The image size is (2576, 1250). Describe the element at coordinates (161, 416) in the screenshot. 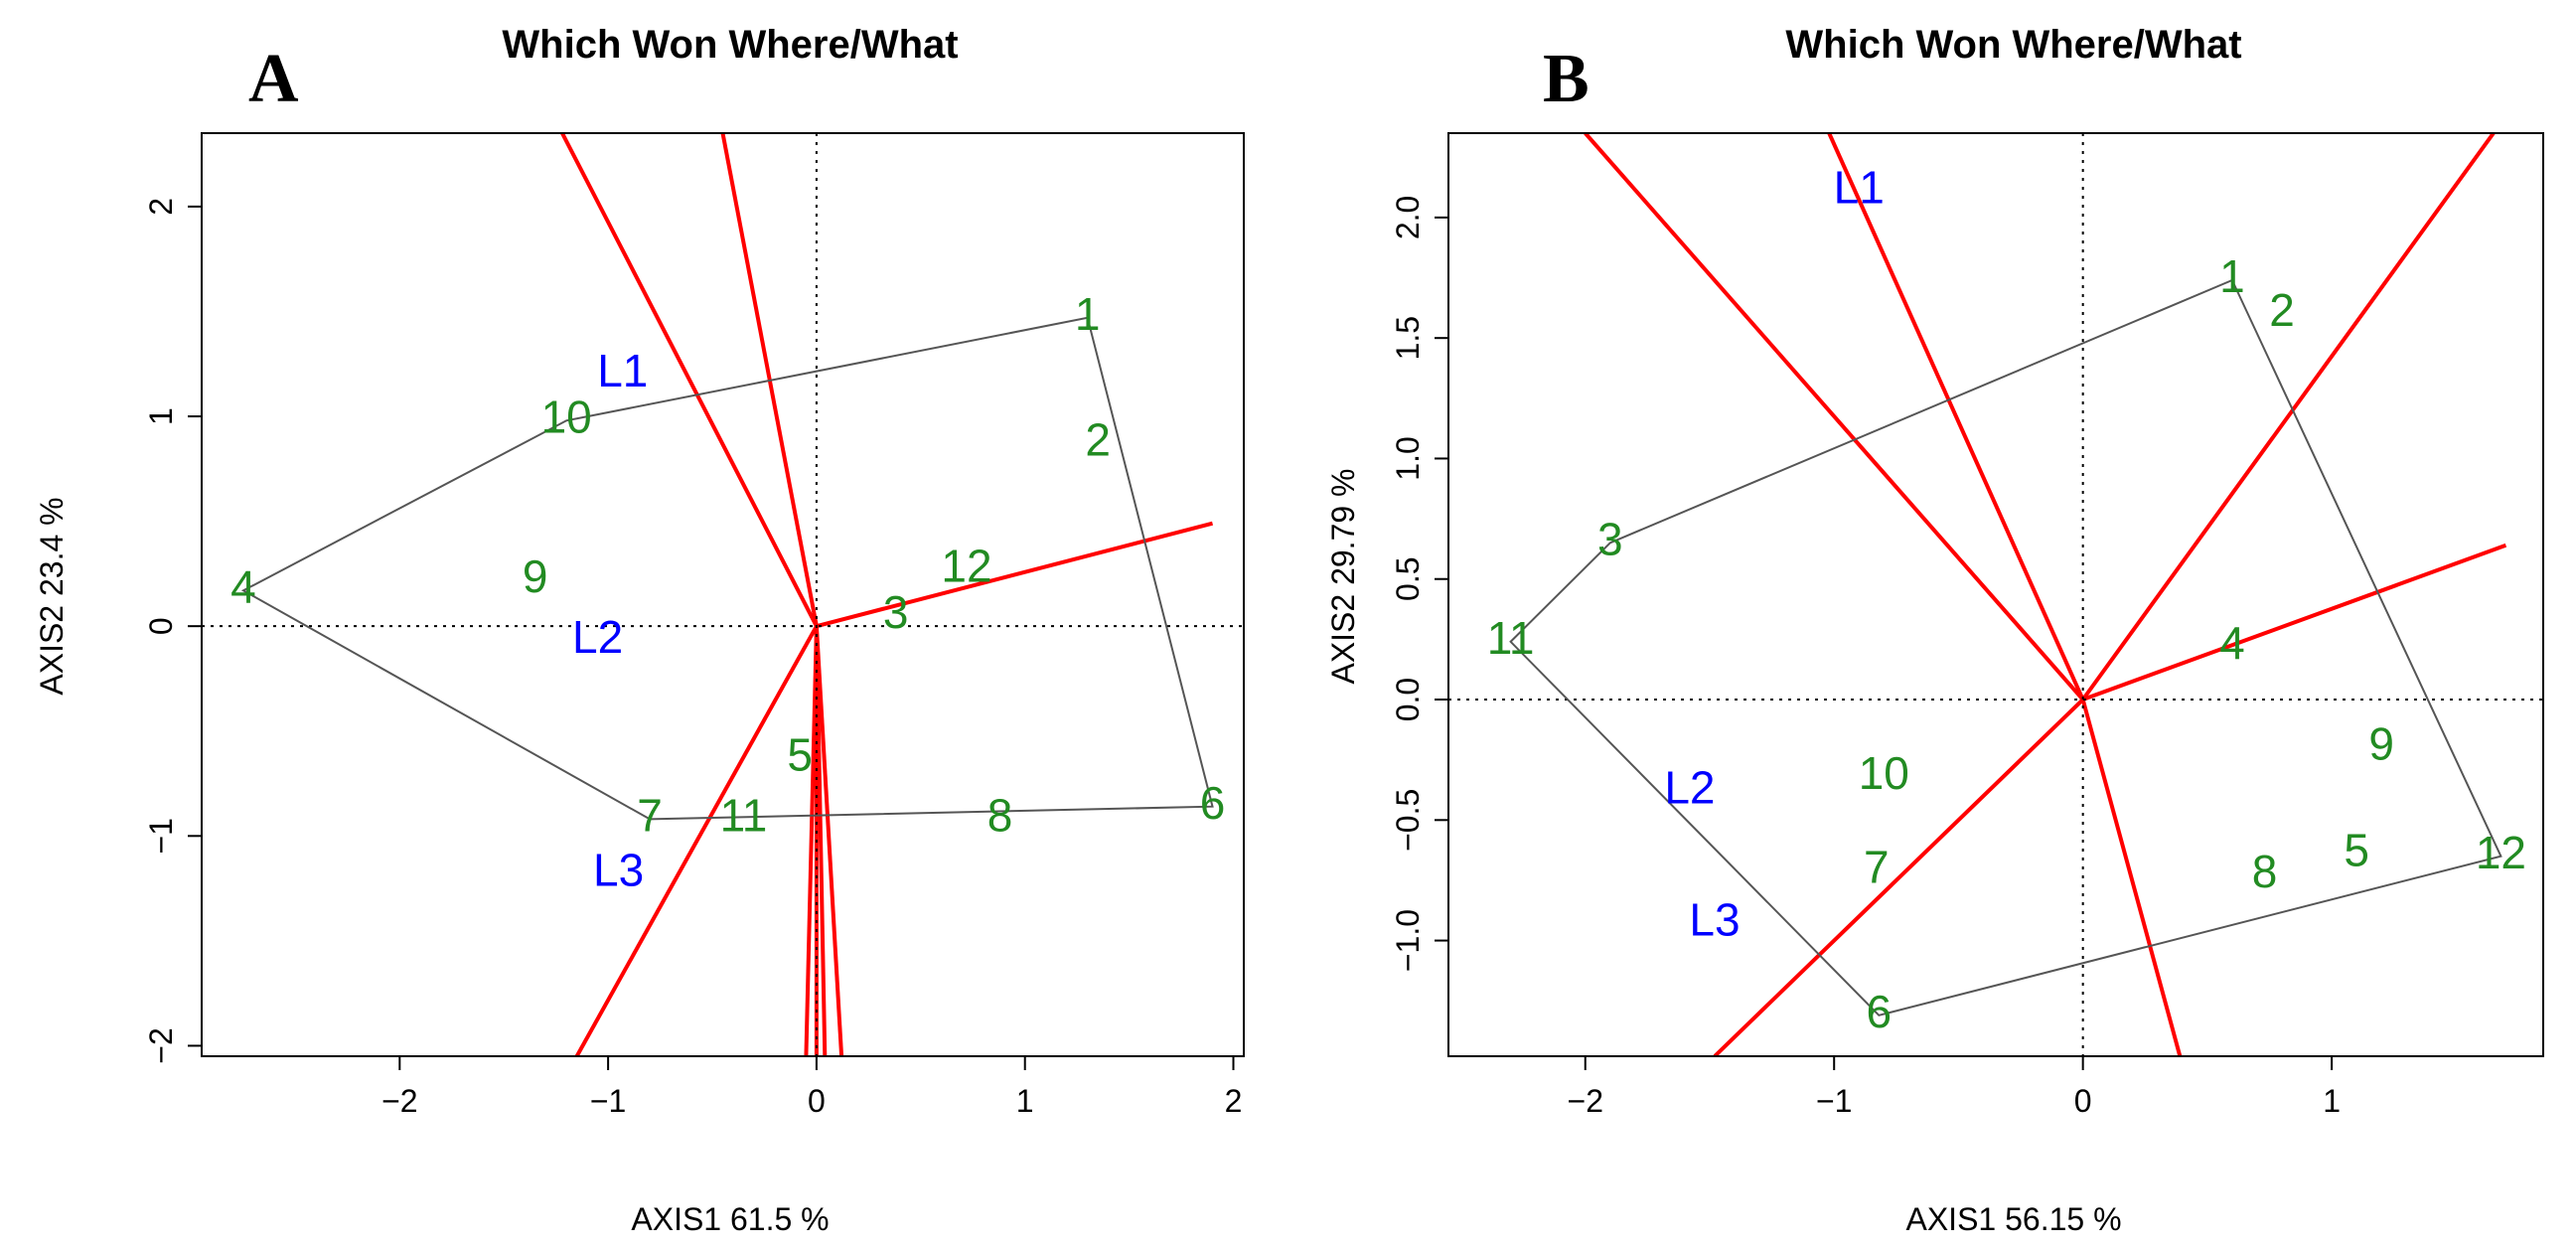

I see `y-tick-label: 1` at that location.